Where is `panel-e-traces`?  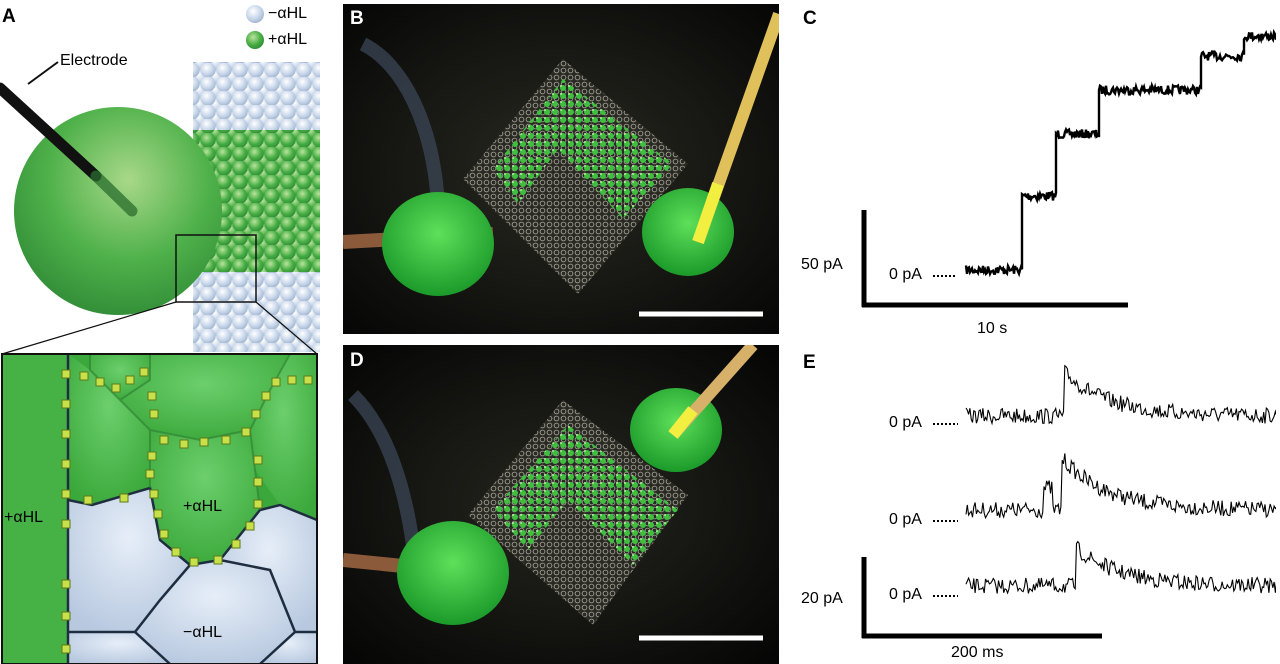 panel-e-traces is located at coordinates (1068, 501).